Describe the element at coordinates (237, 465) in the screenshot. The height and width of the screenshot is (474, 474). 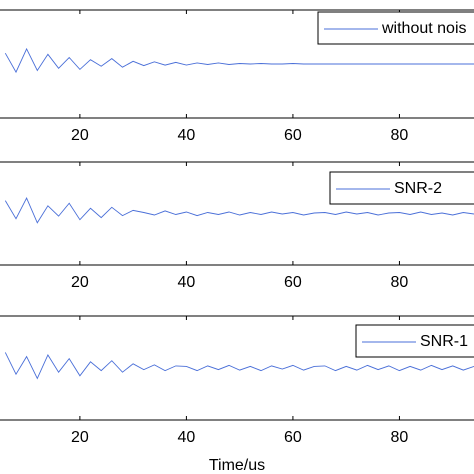
I see `x-axis-label: Time/us` at that location.